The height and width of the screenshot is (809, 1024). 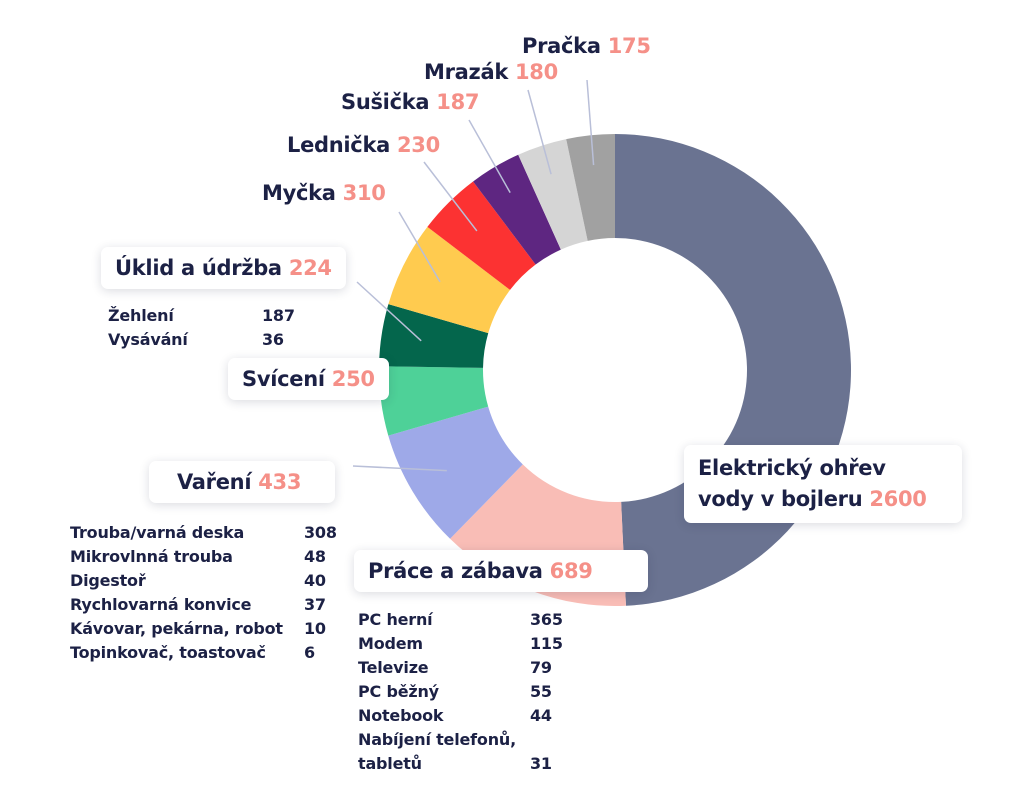 I want to click on breakdown-item-value: 31, so click(x=541, y=763).